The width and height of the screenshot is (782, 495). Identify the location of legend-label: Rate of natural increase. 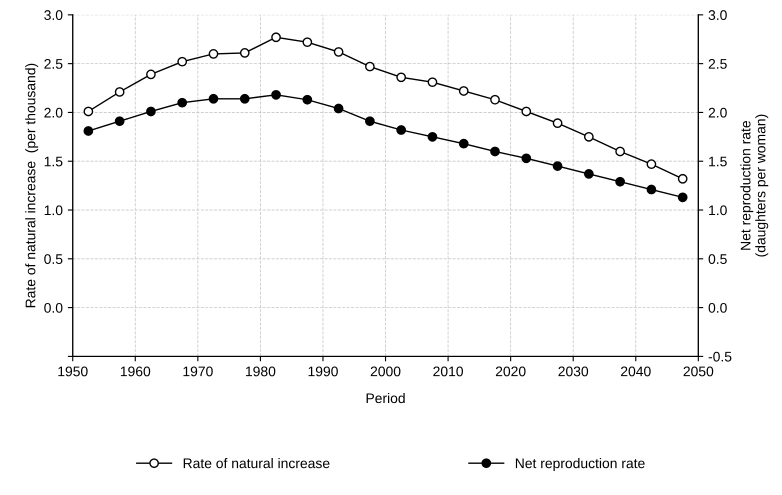
(257, 463).